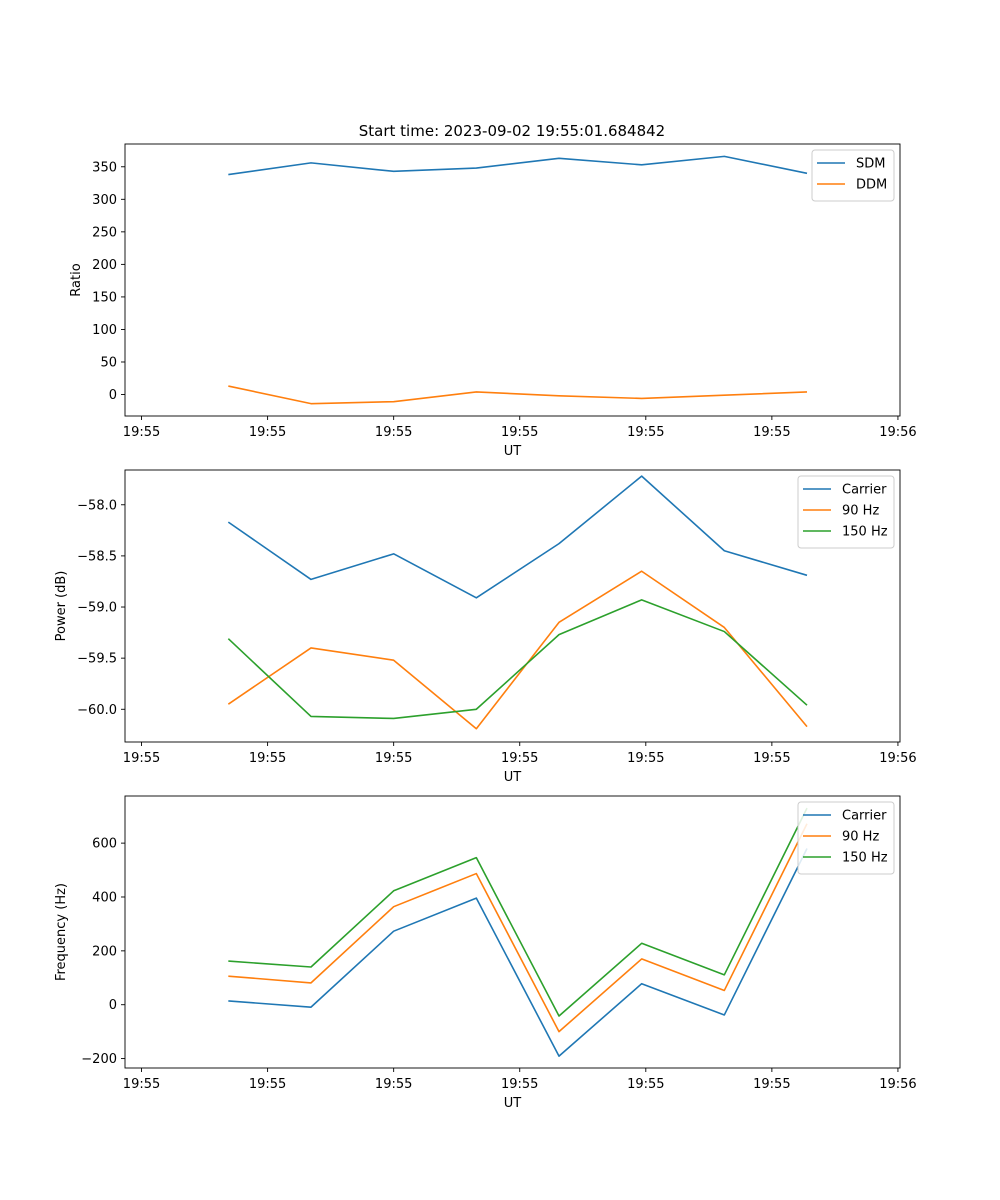 This screenshot has width=1000, height=1200. Describe the element at coordinates (104, 297) in the screenshot. I see `y-tick-label: 150` at that location.